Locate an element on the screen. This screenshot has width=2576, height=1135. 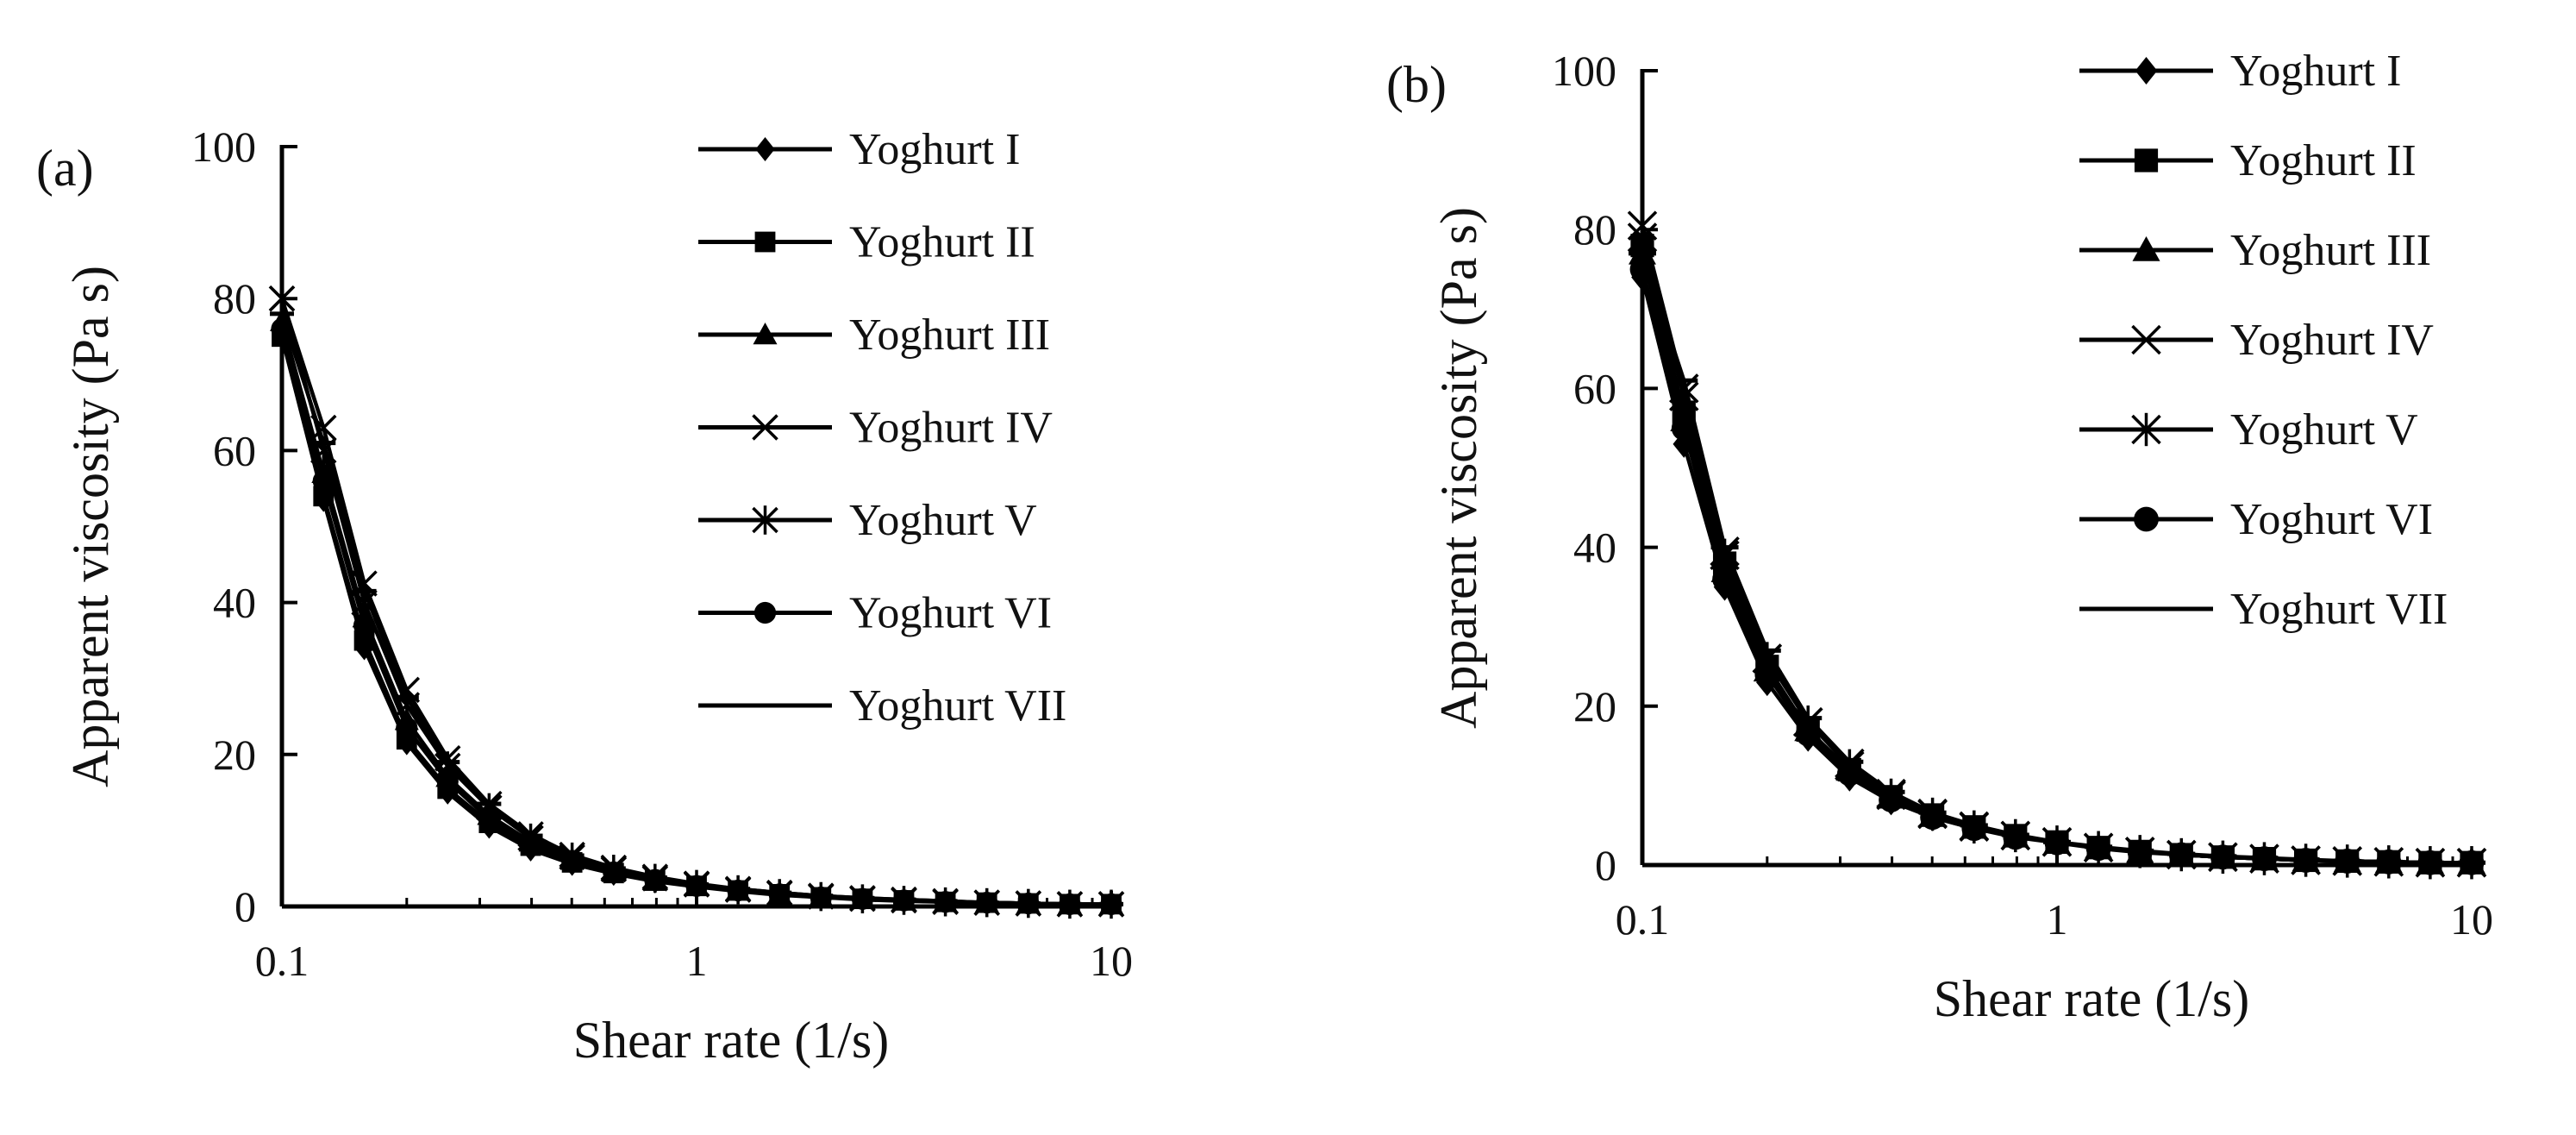
panel-a-legend-marker-yoghurt-vii is located at coordinates (766, 705).